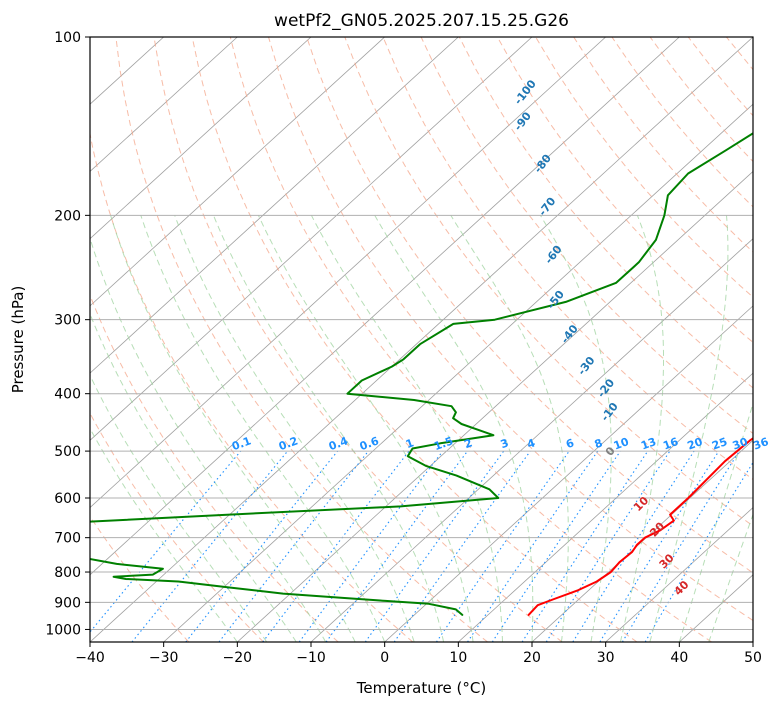 This screenshot has height=708, width=775. I want to click on mixing-ratio-label: 1, so click(410, 443).